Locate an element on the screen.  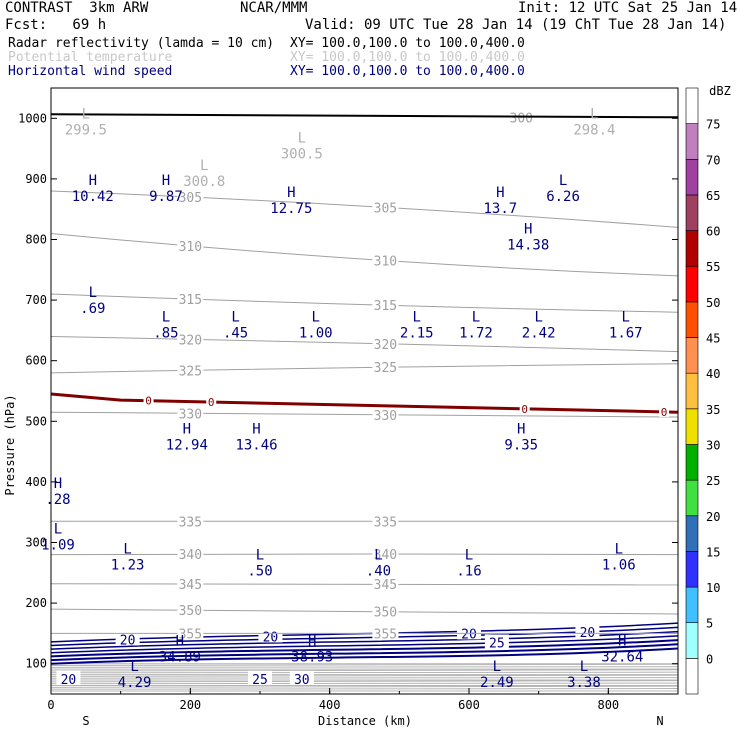
extremum-type-10: L is located at coordinates (469, 556).